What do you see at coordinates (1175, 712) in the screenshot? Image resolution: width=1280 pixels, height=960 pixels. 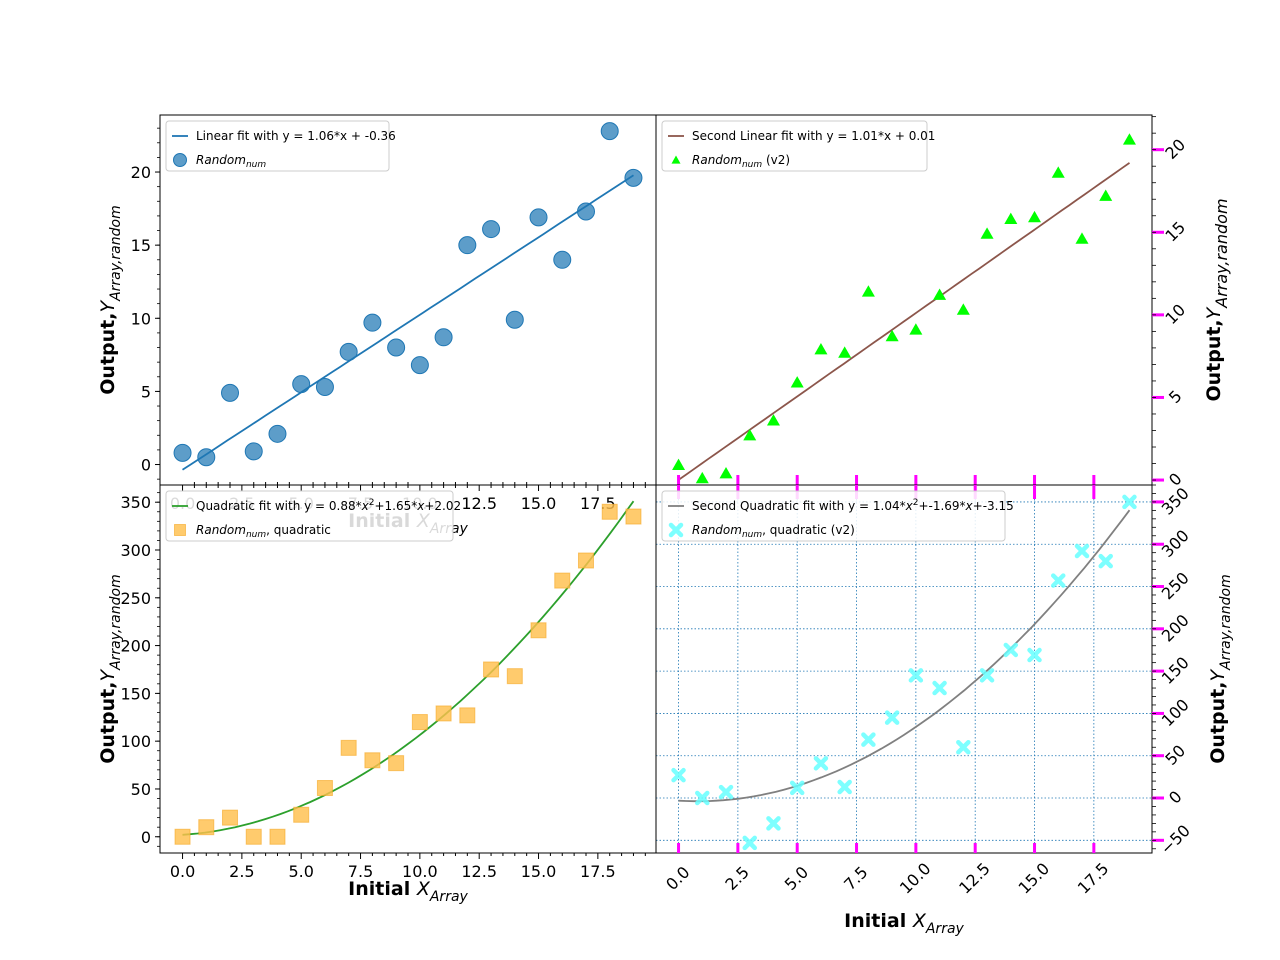 I see `y-tick-label-3: 100` at bounding box center [1175, 712].